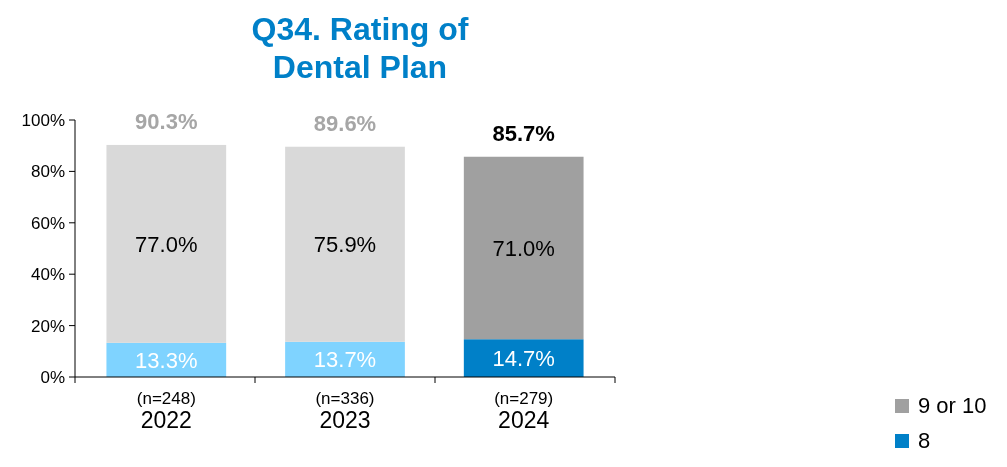 Image resolution: width=1007 pixels, height=467 pixels. I want to click on data-label: 14.7%, so click(523, 359).